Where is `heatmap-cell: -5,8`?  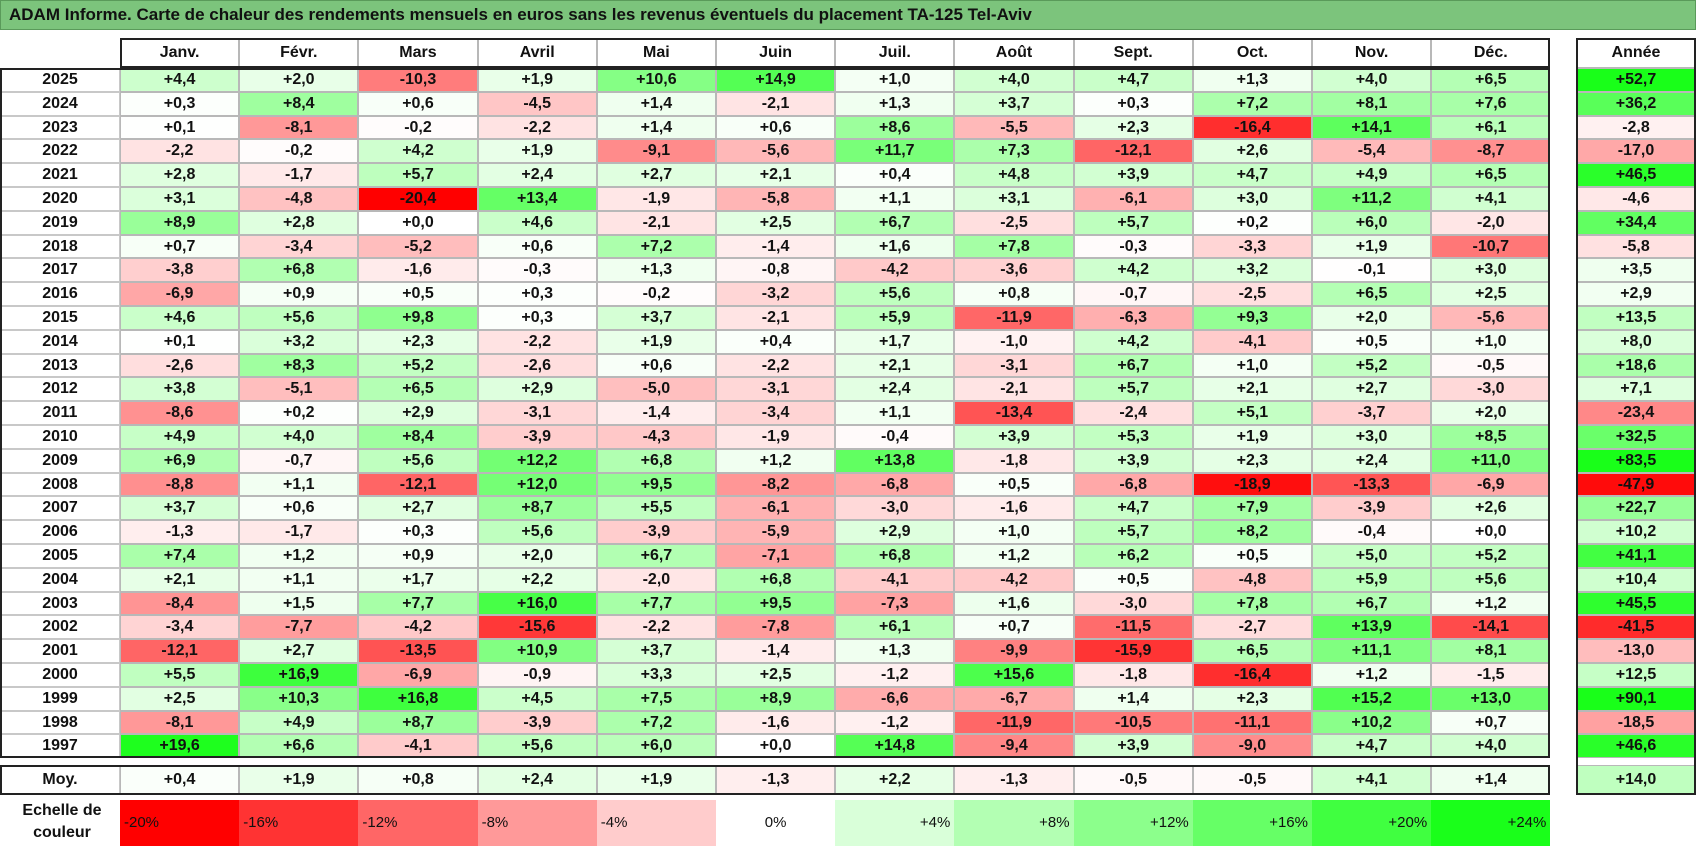
heatmap-cell: -5,8 is located at coordinates (776, 199).